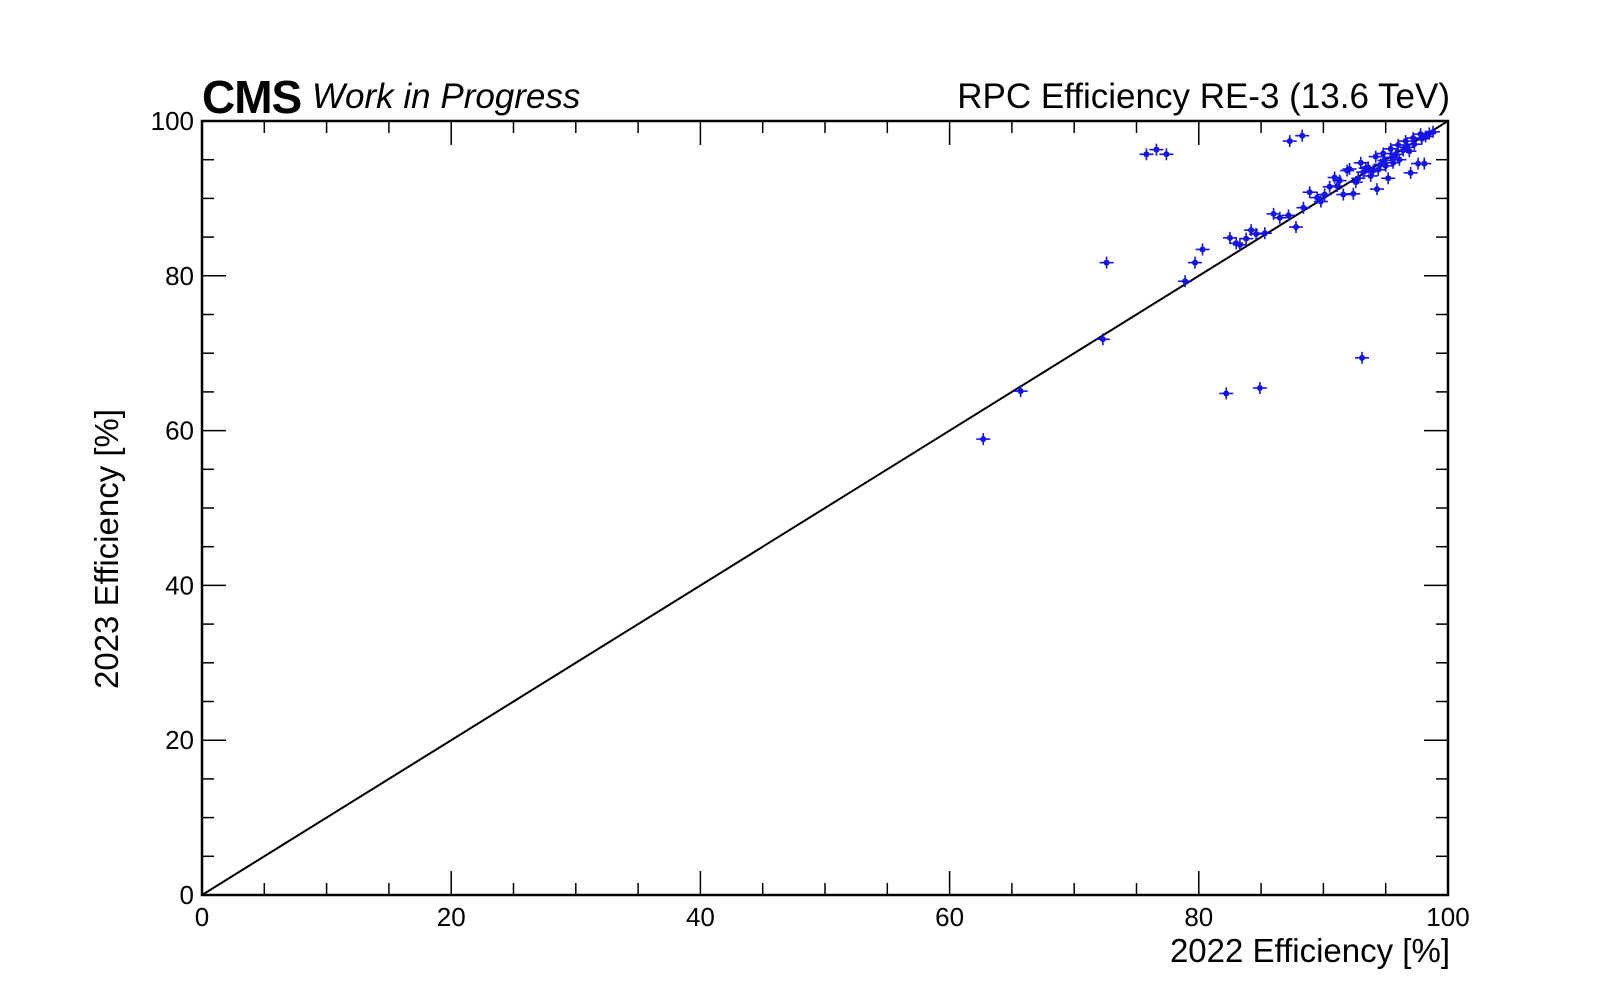  What do you see at coordinates (1198, 917) in the screenshot?
I see `x-tick-label: 80` at bounding box center [1198, 917].